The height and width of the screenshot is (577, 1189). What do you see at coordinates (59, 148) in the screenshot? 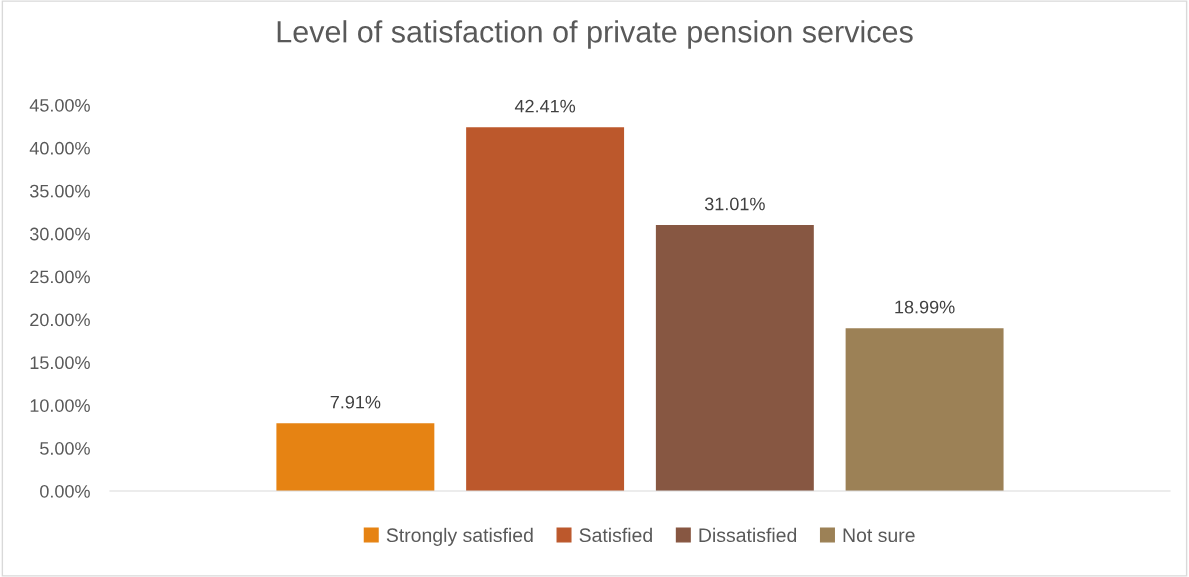
I see `y-tick-label: 40.00%` at bounding box center [59, 148].